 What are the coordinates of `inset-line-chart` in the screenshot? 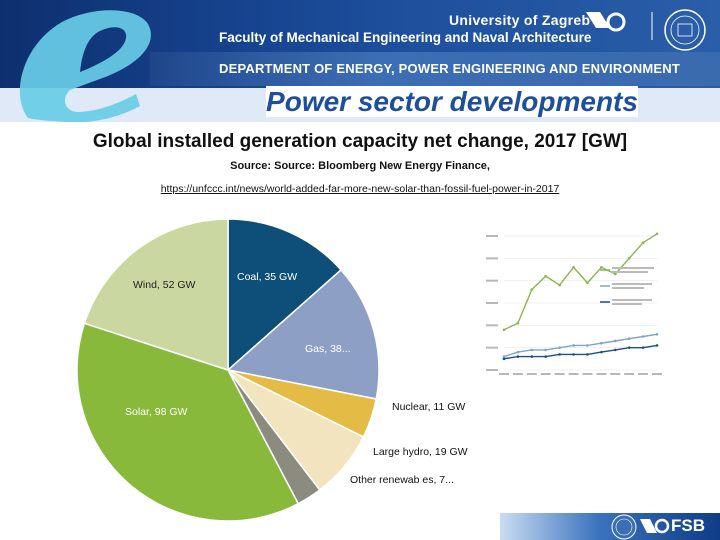 It's located at (572, 304).